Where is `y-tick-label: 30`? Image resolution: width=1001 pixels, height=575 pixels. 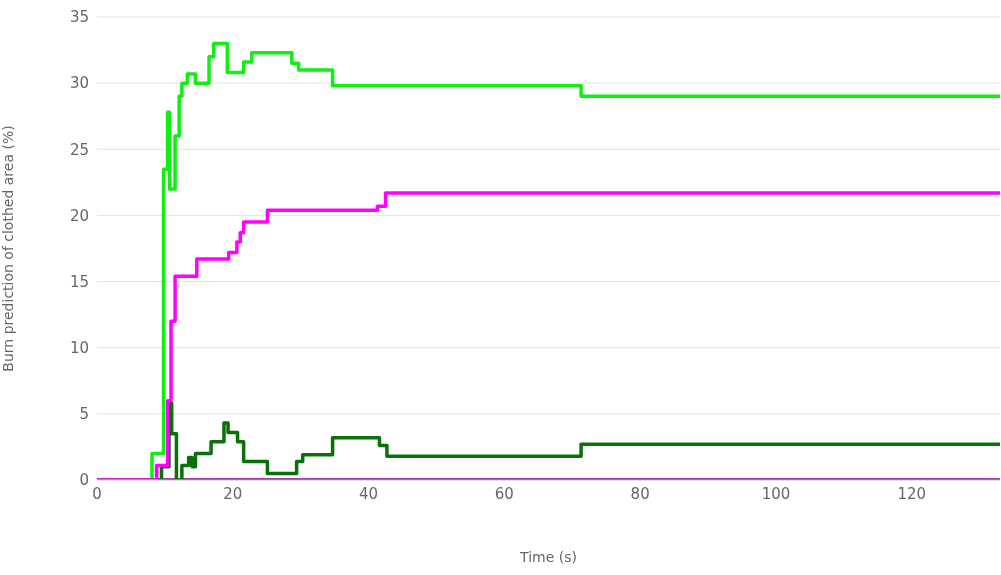
y-tick-label: 30 is located at coordinates (79, 83).